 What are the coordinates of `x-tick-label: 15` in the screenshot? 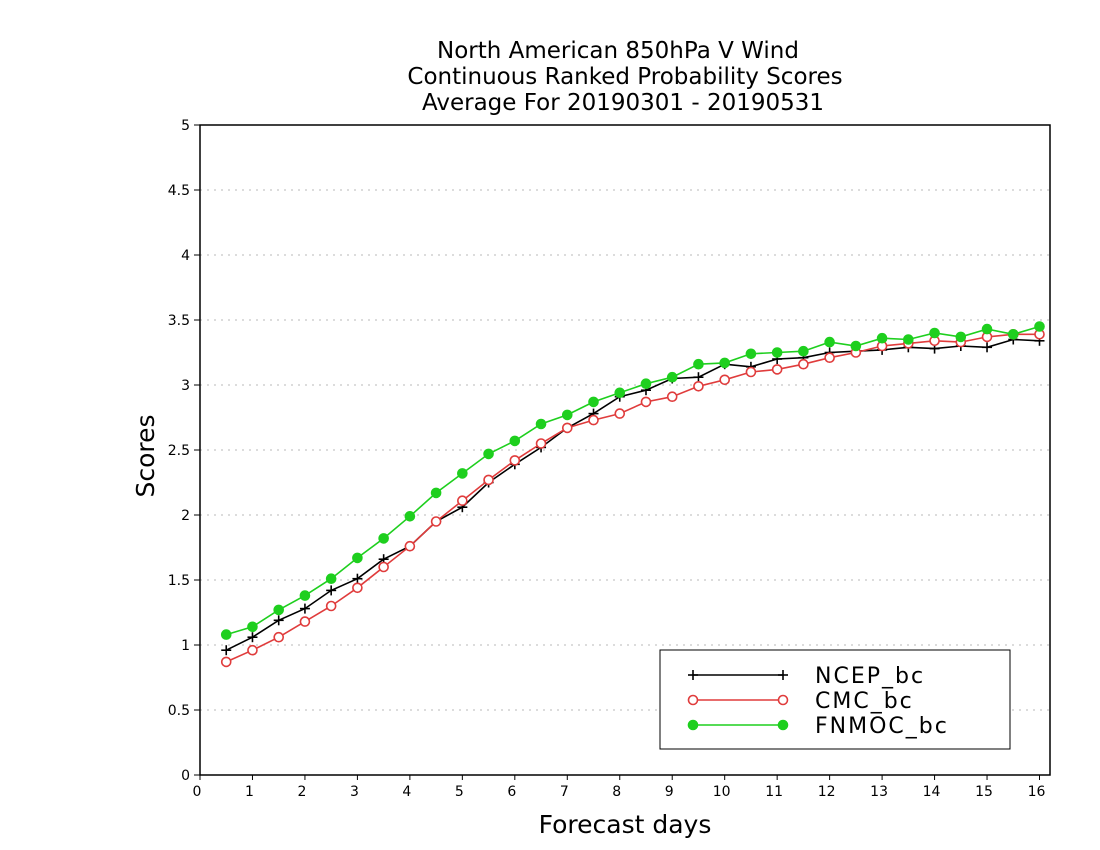 It's located at (984, 792).